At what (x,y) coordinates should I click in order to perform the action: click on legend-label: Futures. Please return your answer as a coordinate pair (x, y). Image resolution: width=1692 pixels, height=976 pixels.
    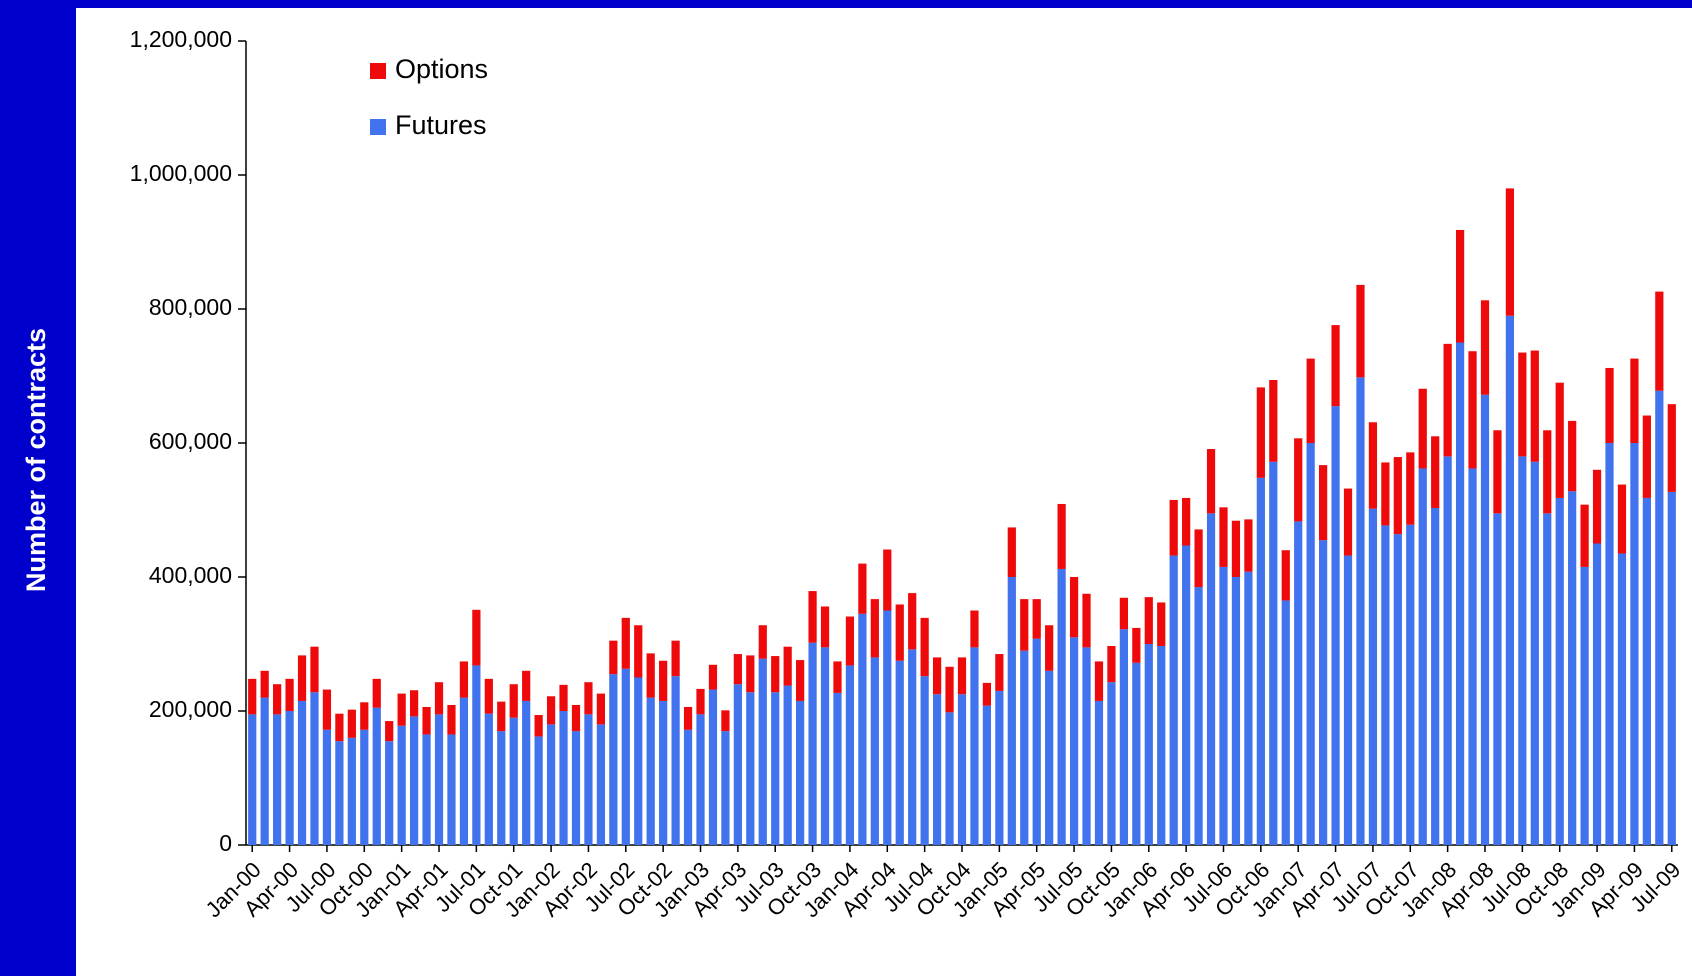
    Looking at the image, I should click on (441, 125).